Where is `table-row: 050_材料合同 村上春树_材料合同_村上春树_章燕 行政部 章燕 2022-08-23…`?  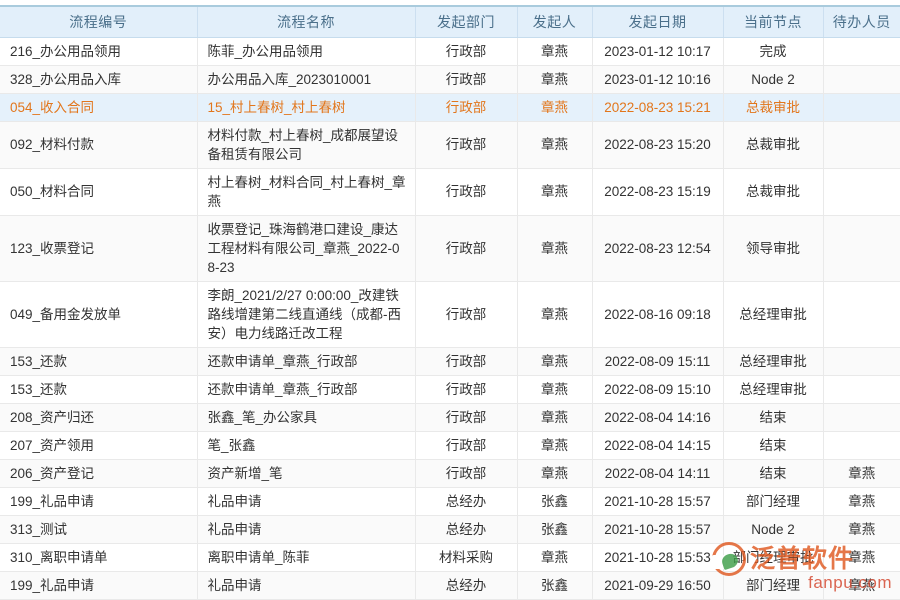 table-row: 050_材料合同 村上春树_材料合同_村上春树_章燕 行政部 章燕 2022-08-23… is located at coordinates (450, 192).